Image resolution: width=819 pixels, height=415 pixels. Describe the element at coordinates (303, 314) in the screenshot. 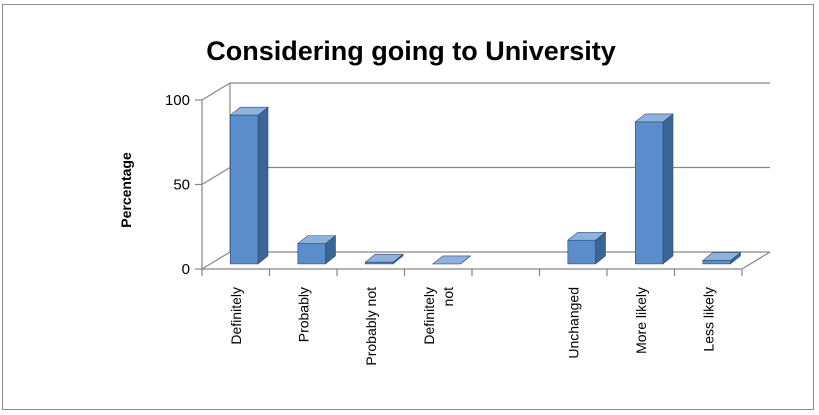

I see `category-label: Probably` at that location.